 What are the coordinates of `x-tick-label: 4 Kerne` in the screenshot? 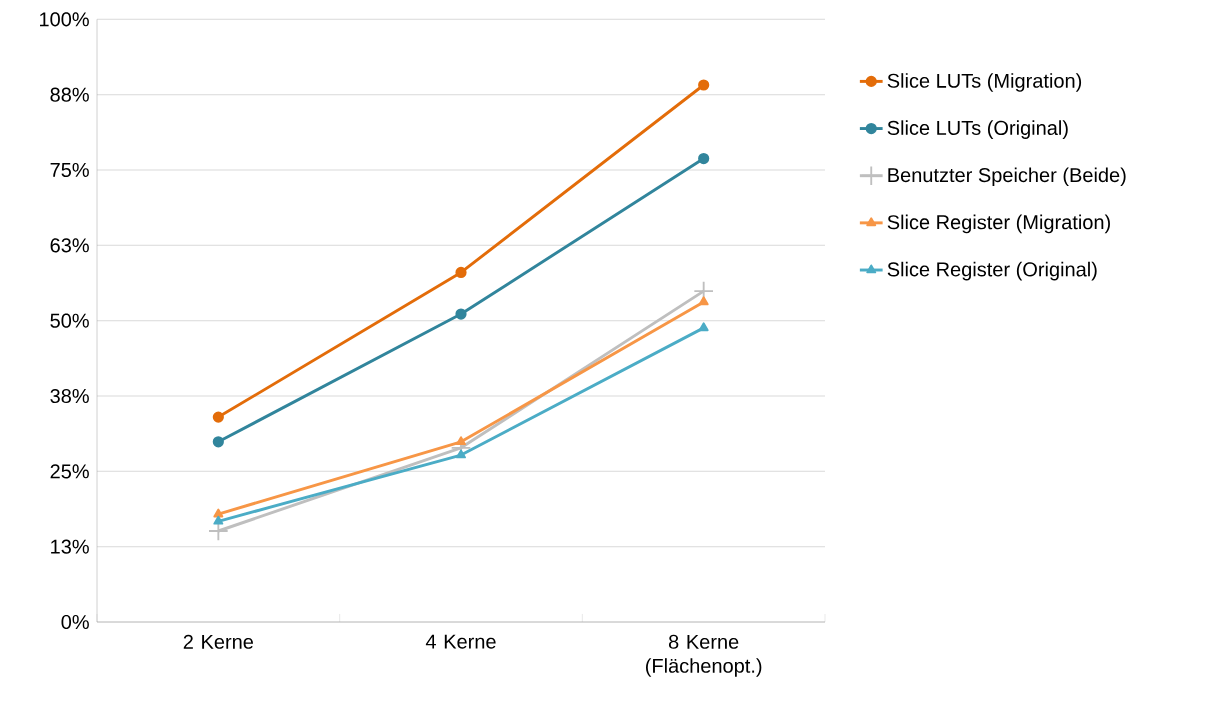 It's located at (460, 641).